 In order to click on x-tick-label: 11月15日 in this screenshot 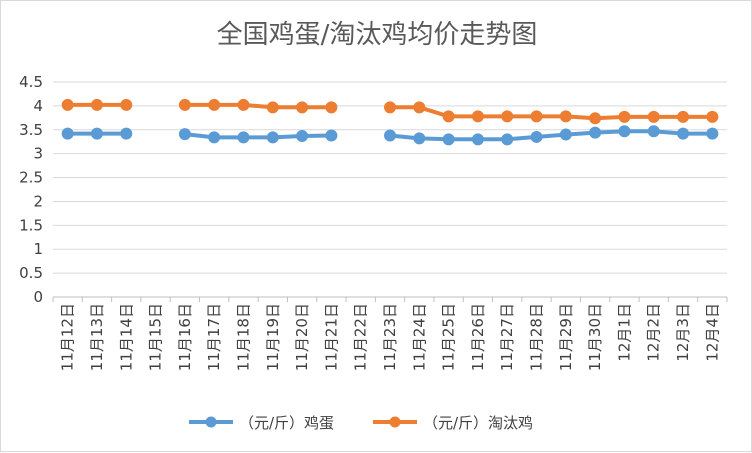, I will do `click(156, 337)`.